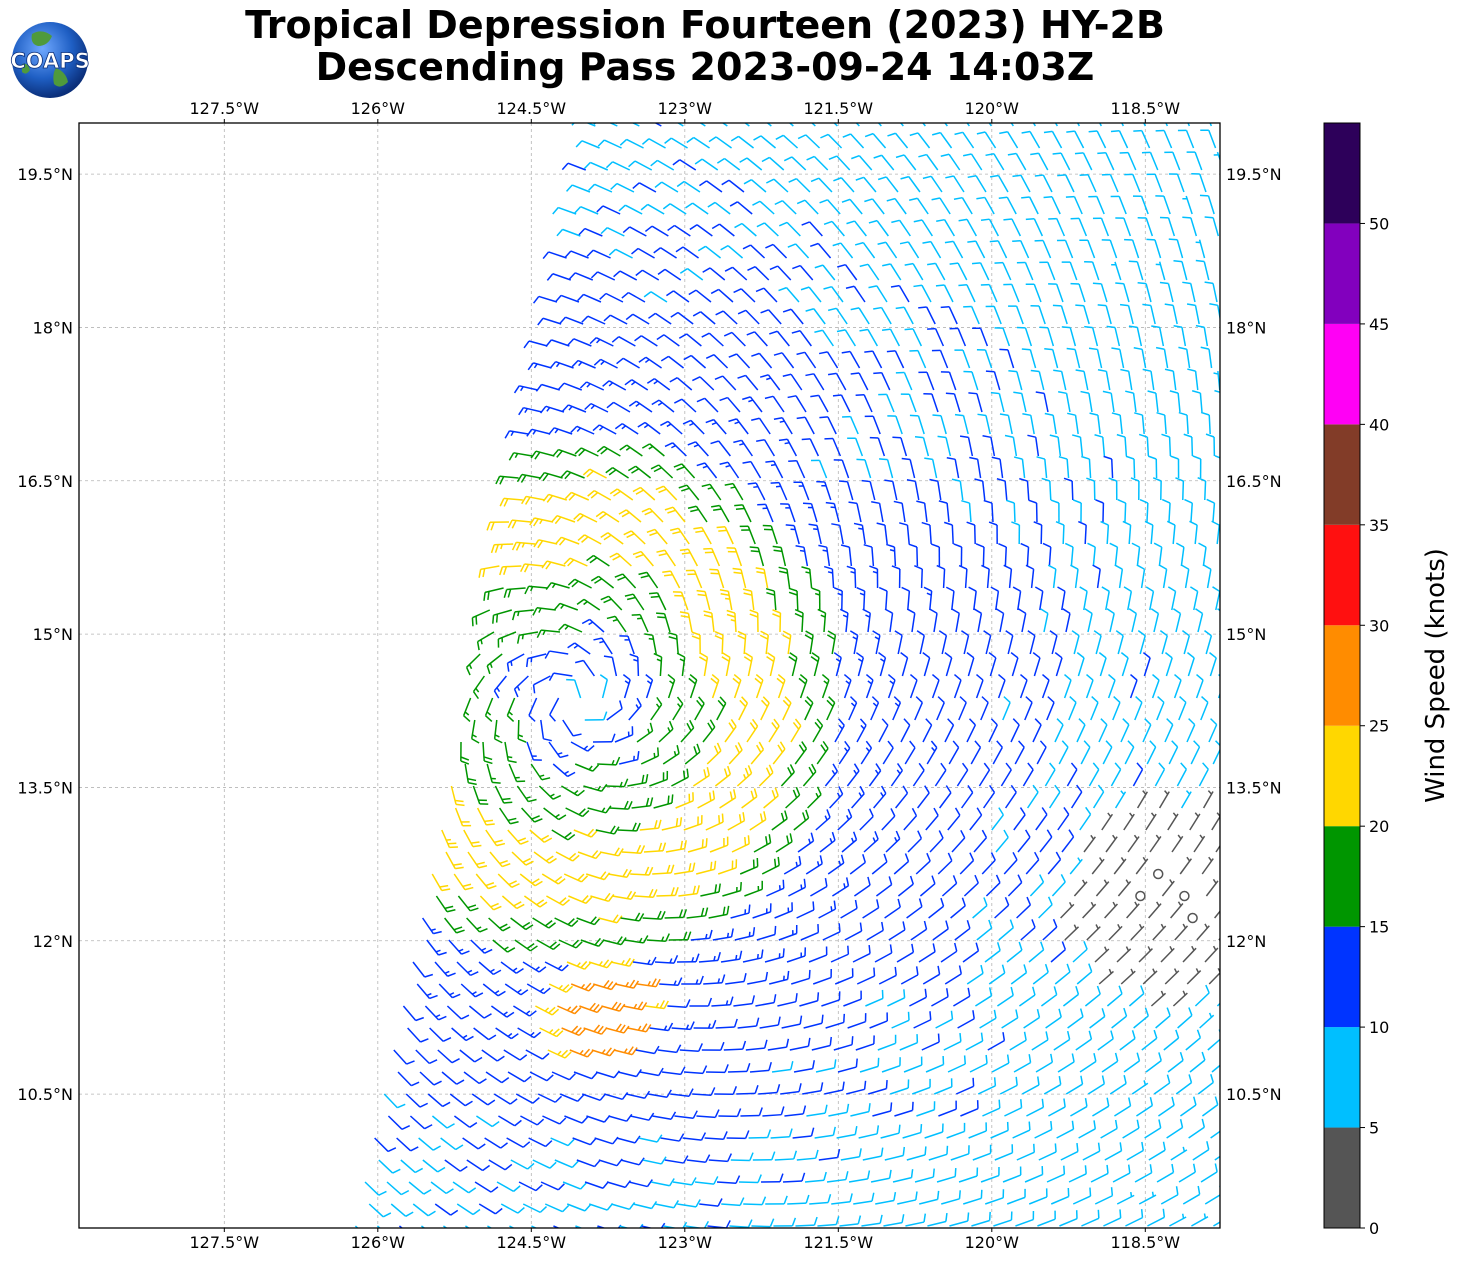 The width and height of the screenshot is (1461, 1264). What do you see at coordinates (1379, 525) in the screenshot?
I see `colorbar-tick-label: 35` at bounding box center [1379, 525].